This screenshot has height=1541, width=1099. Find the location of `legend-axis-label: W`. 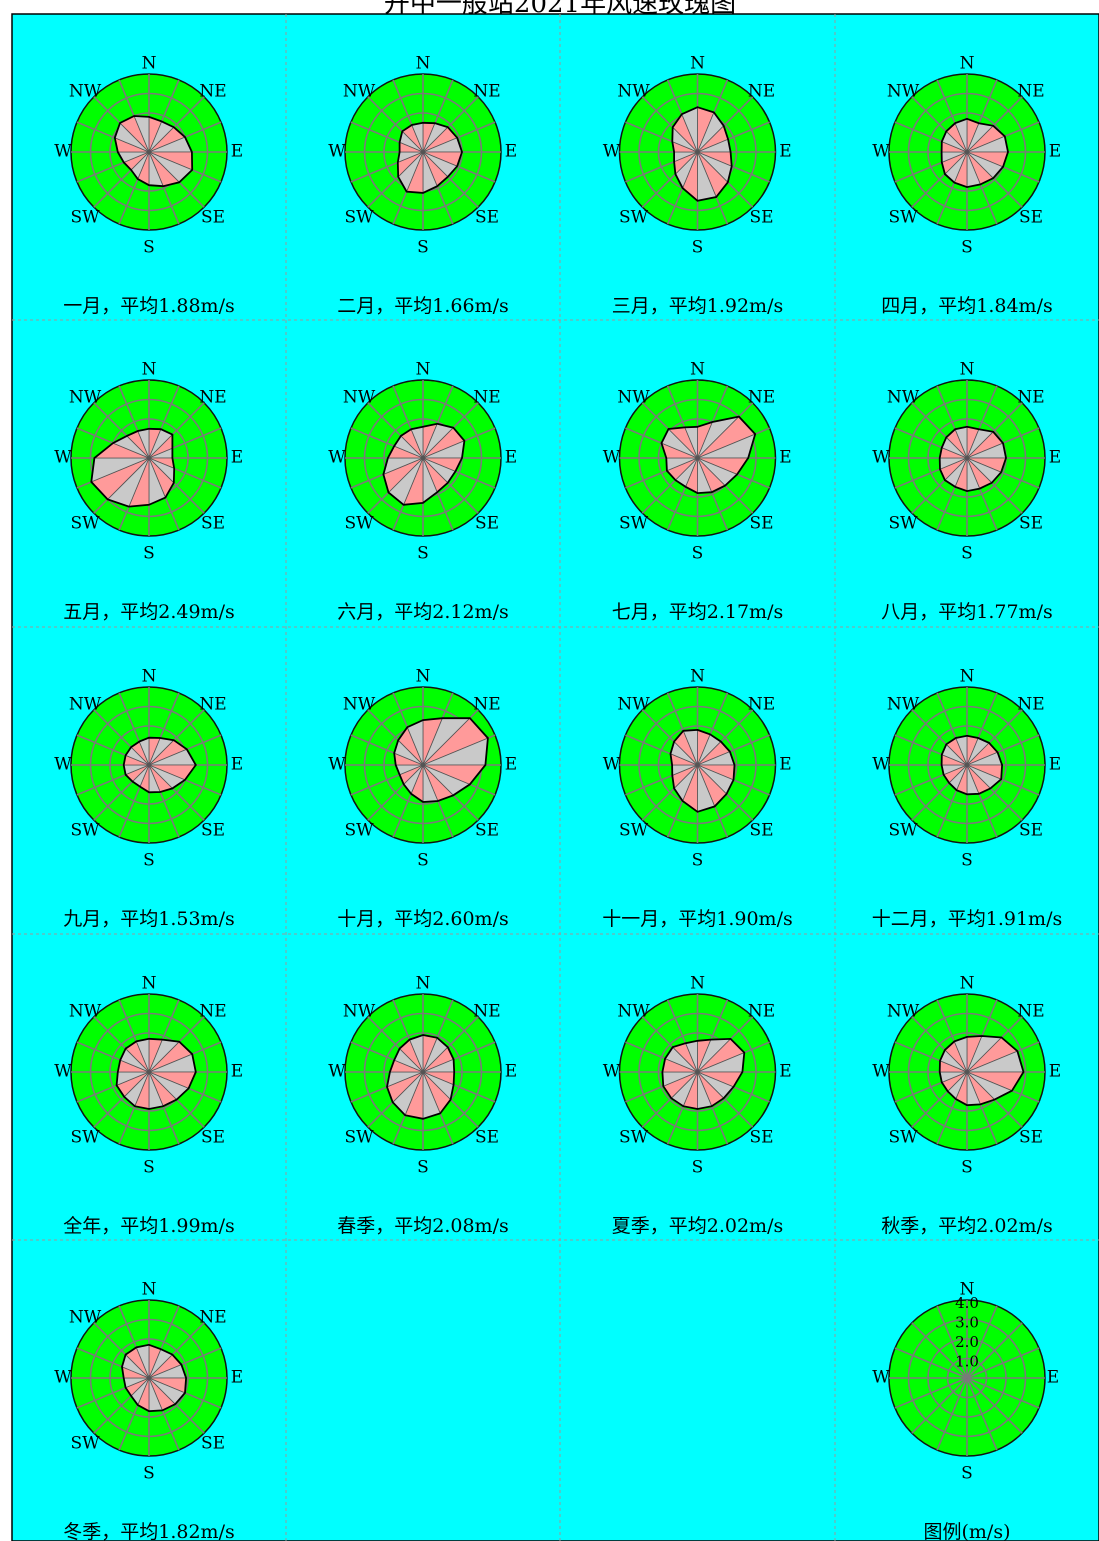

legend-axis-label: W is located at coordinates (881, 1378).